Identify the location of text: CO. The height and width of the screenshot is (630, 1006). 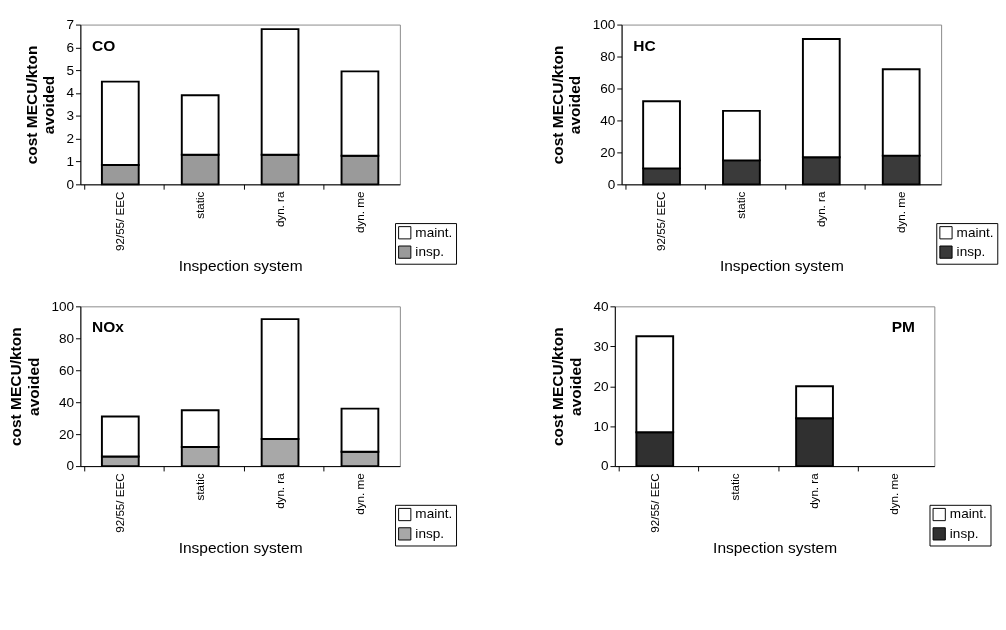
(103, 45).